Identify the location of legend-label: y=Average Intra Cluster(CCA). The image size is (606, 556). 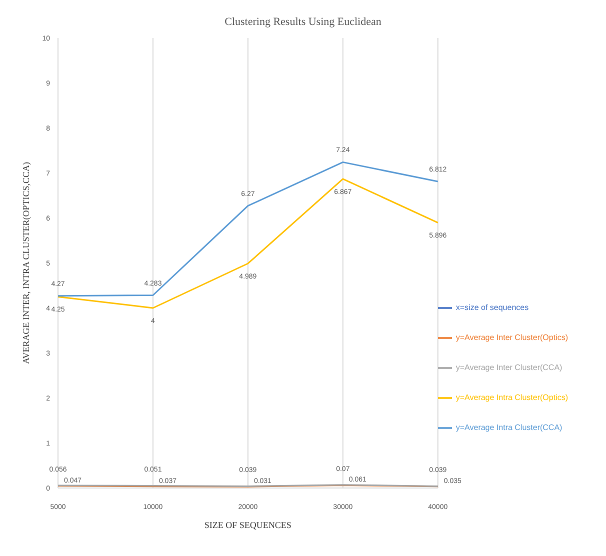
(509, 427).